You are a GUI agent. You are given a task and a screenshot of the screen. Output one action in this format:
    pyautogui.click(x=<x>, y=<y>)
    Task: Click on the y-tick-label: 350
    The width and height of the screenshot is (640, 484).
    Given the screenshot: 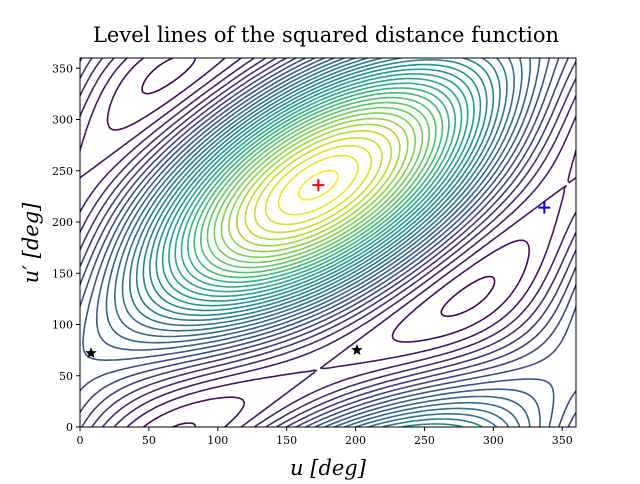 What is the action you would take?
    pyautogui.click(x=62, y=68)
    